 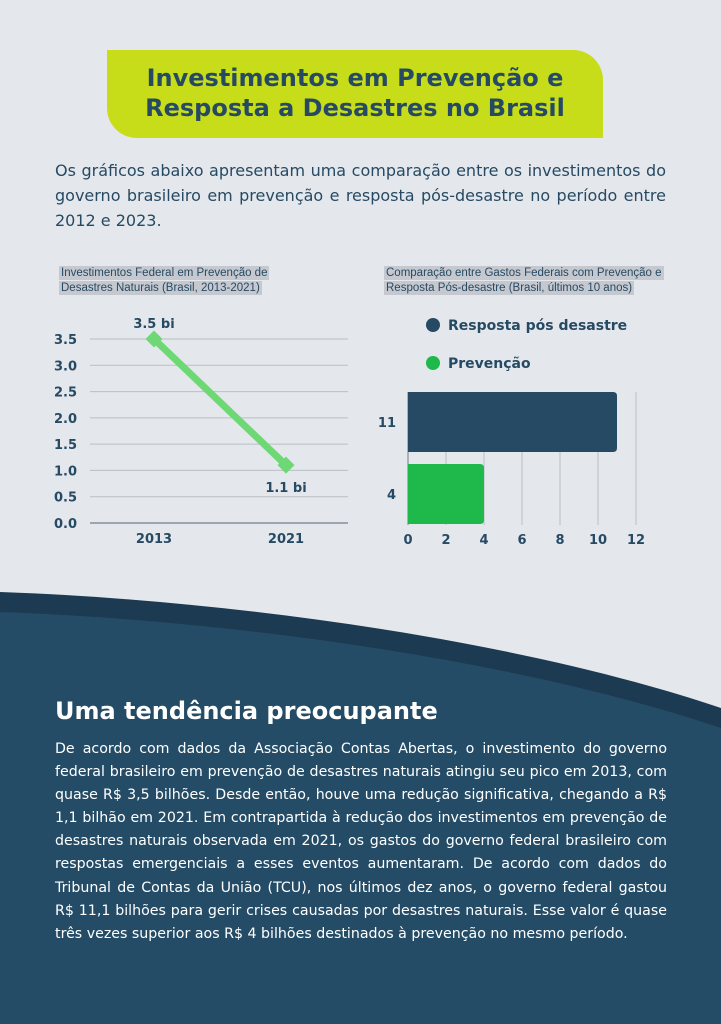 What do you see at coordinates (65, 498) in the screenshot?
I see `y-tick-label: 0.5` at bounding box center [65, 498].